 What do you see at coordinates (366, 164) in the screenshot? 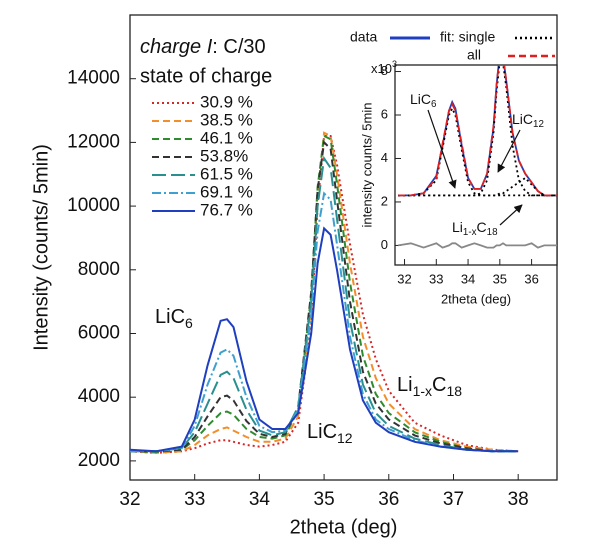
I see `y-axis-title: intensity counts/ 5min` at bounding box center [366, 164].